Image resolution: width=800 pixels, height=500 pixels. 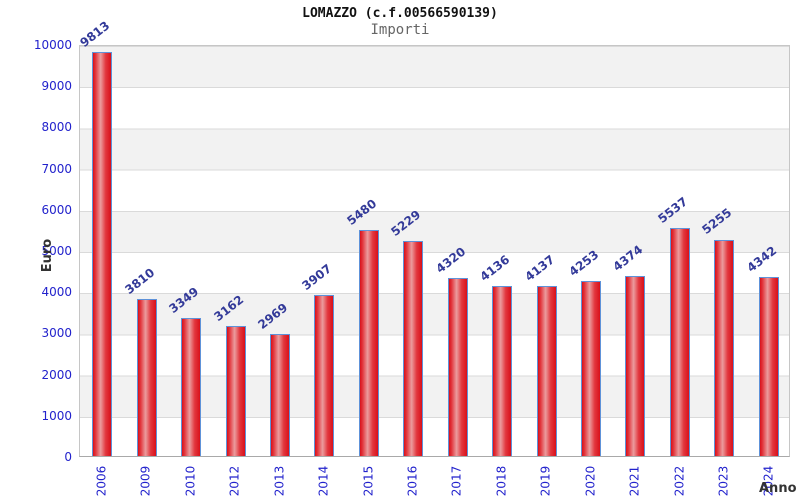 I want to click on x-tick-label-box: 2018, so click(x=501, y=479).